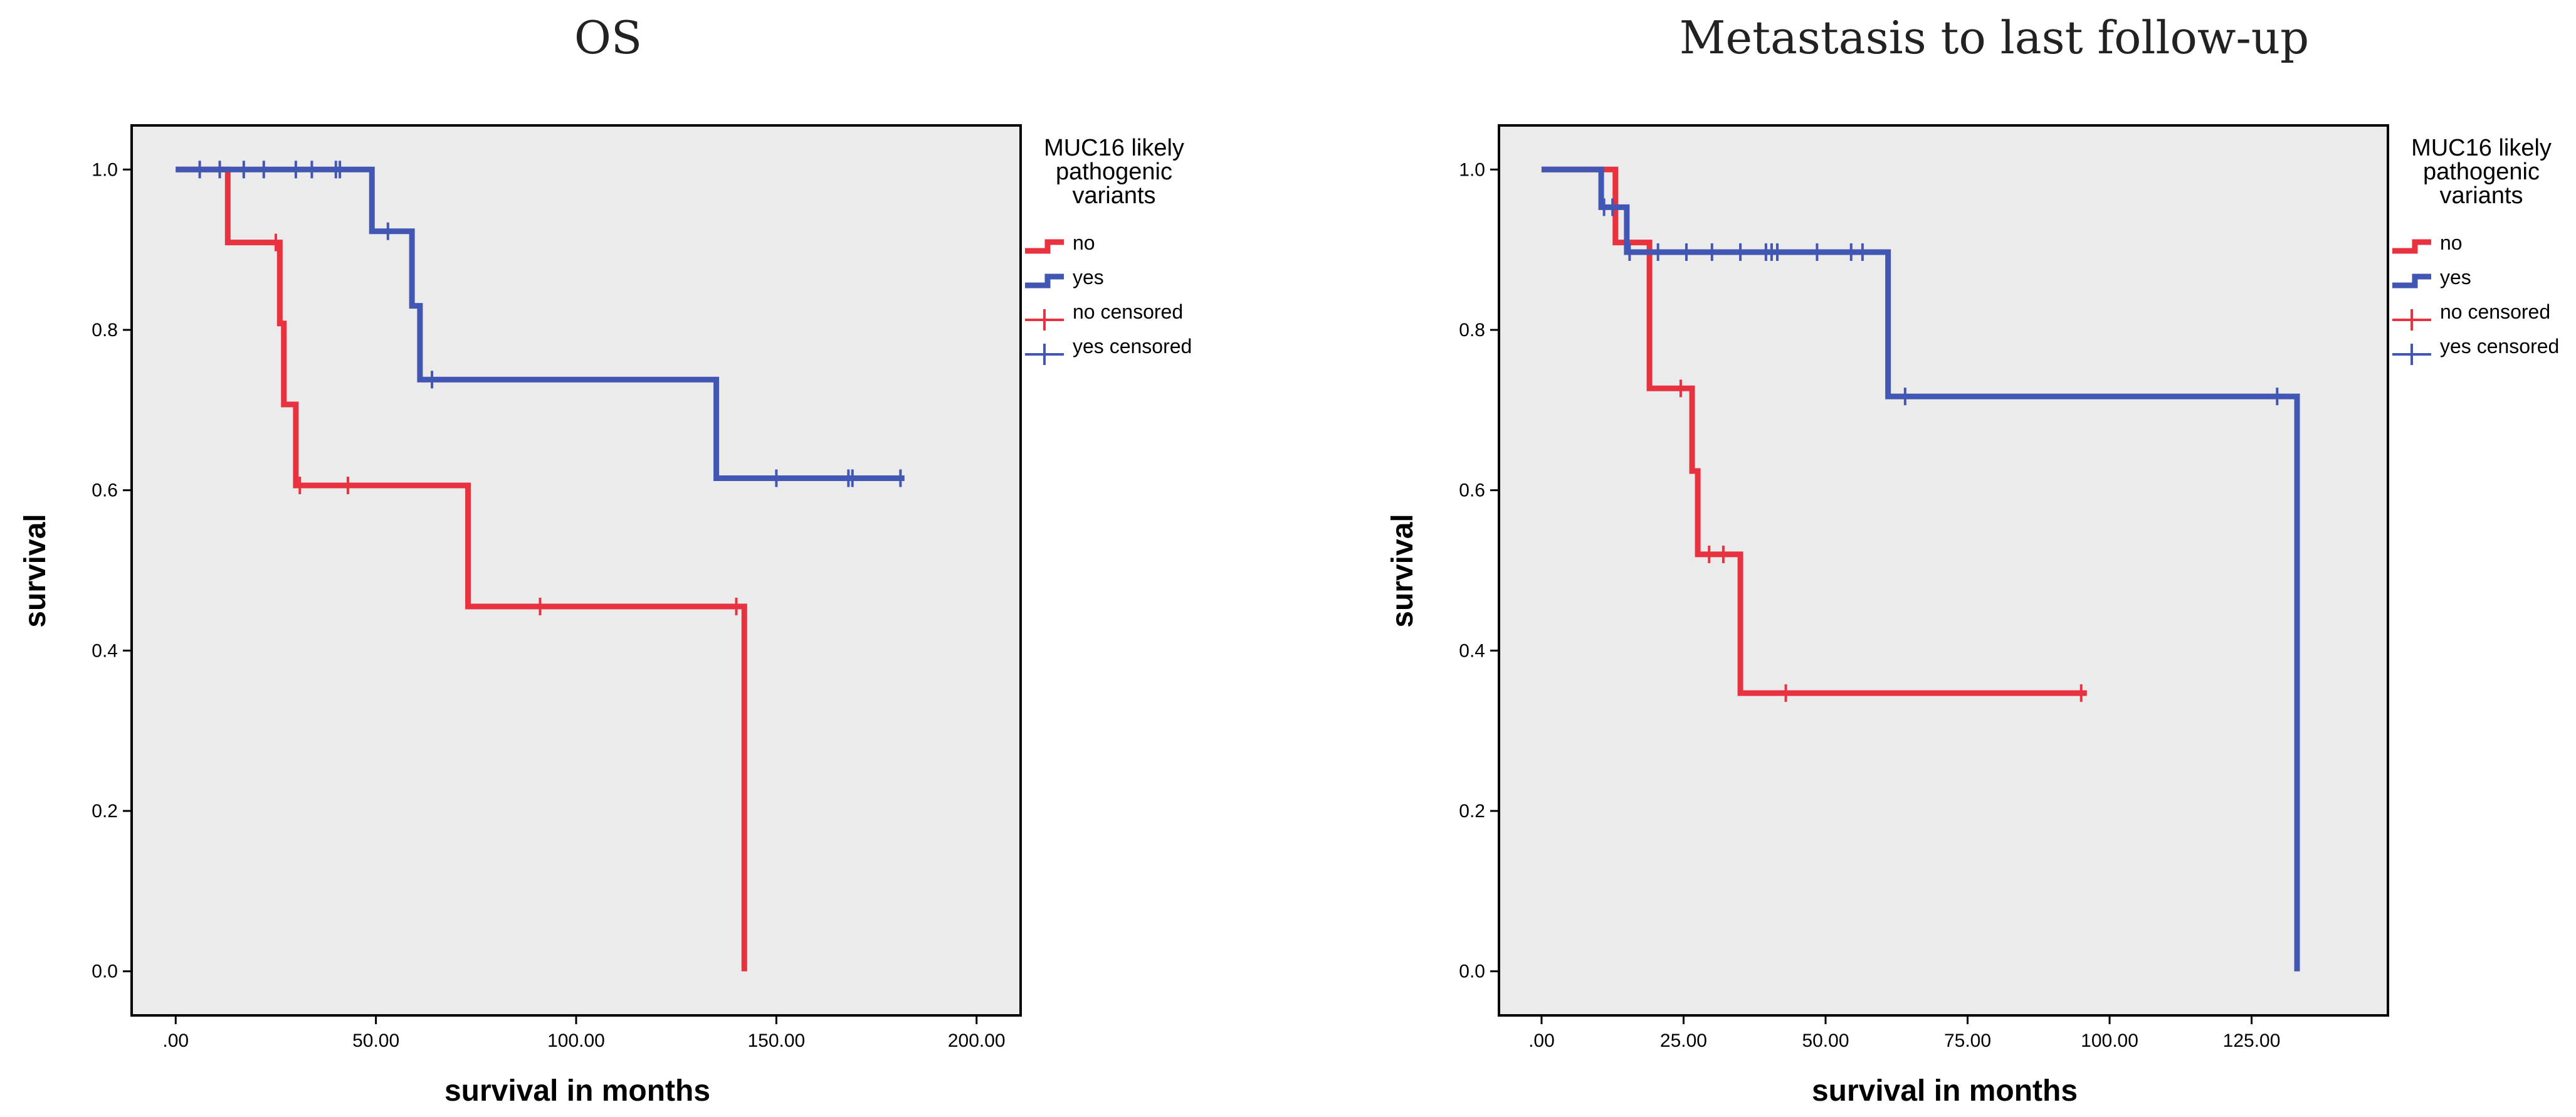 The width and height of the screenshot is (2576, 1117). What do you see at coordinates (1995, 37) in the screenshot?
I see `chart-title: Metastasis to last follow-up` at bounding box center [1995, 37].